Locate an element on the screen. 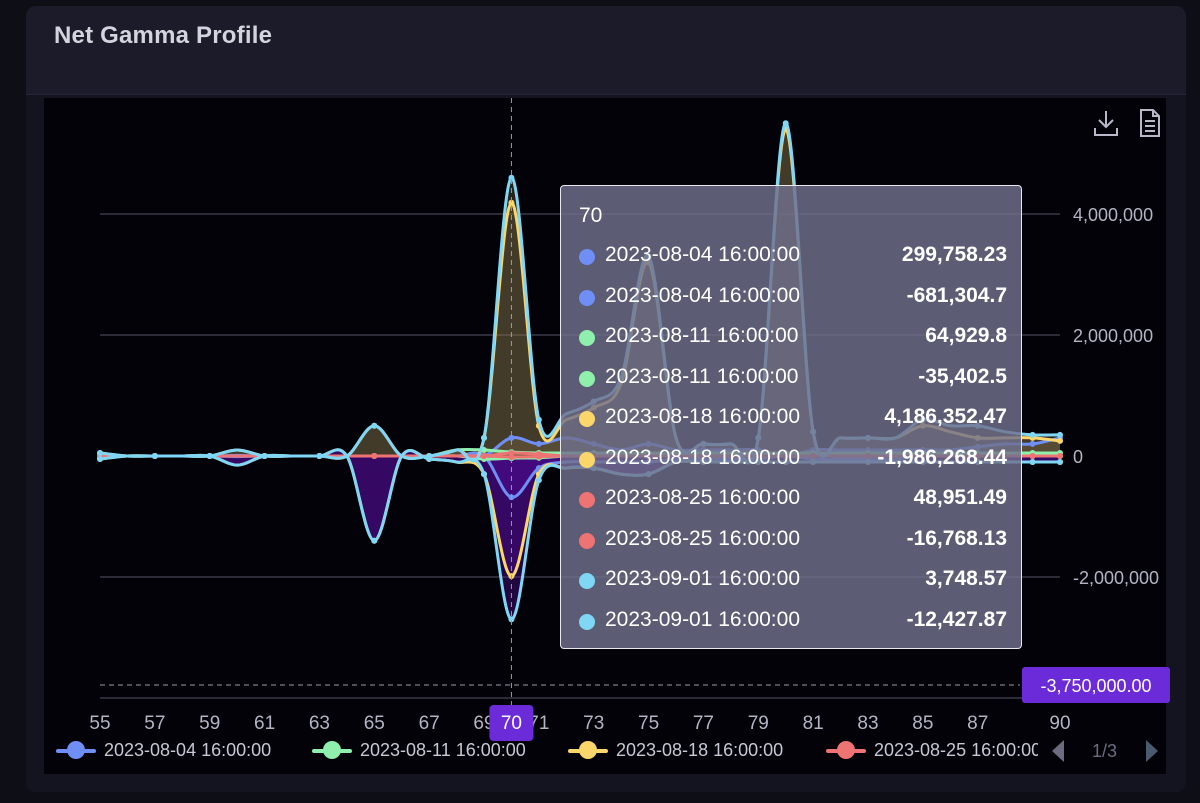 The image size is (1200, 803). tooltip-row: 2023-08-25 16:00:00 48,951.49 is located at coordinates (793, 499).